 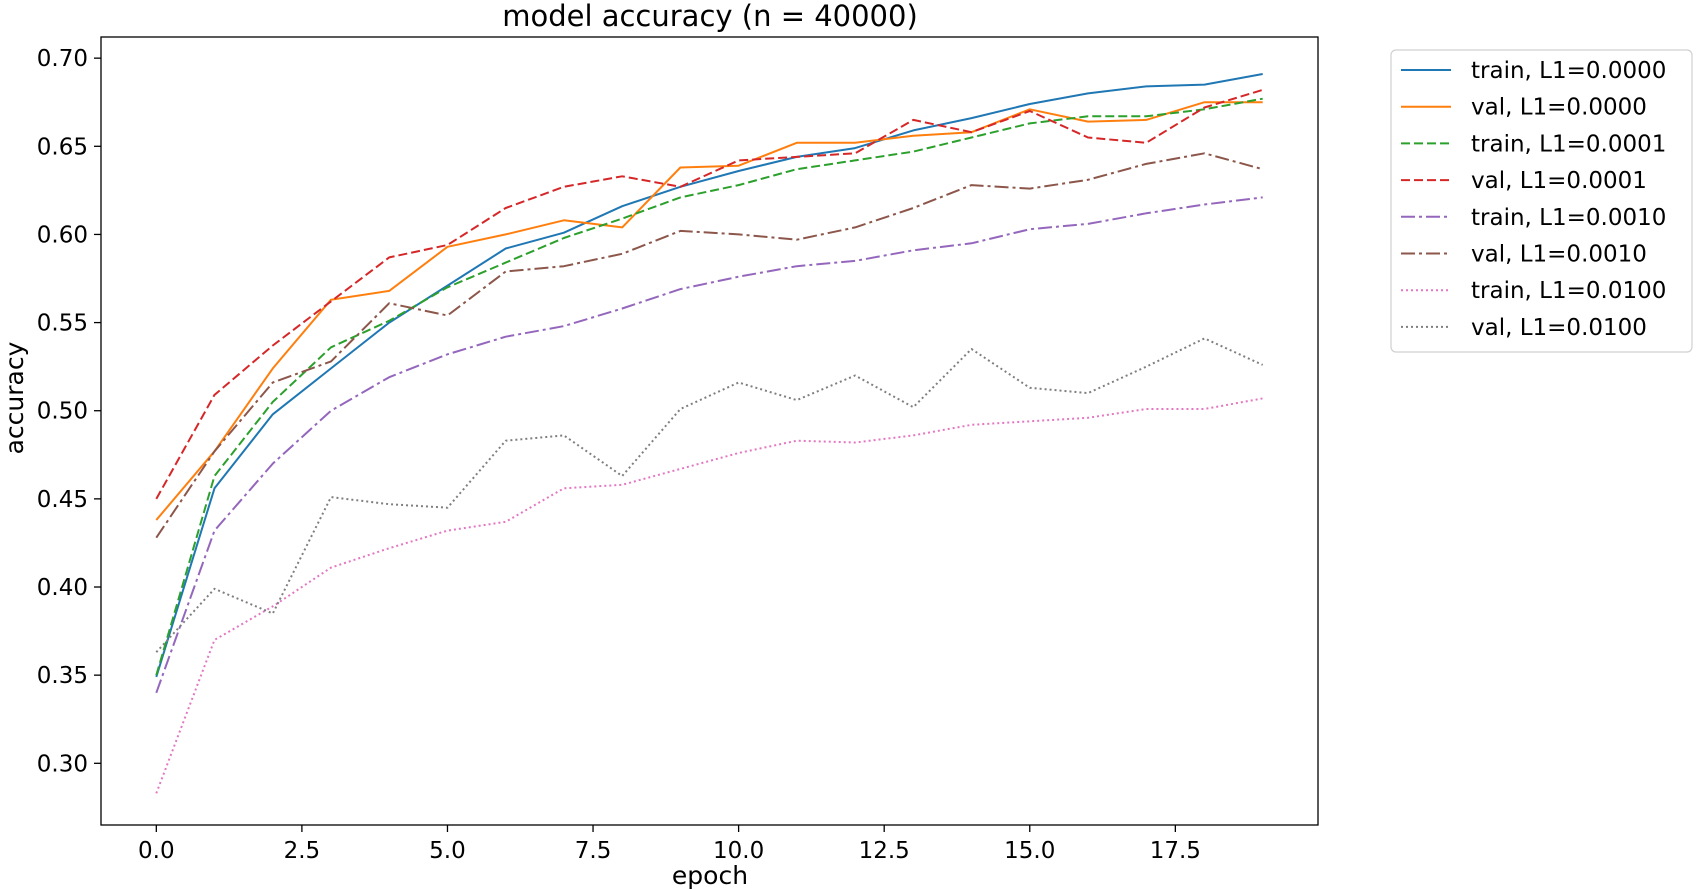 What do you see at coordinates (62, 59) in the screenshot?
I see `y-tick-label: 0.70` at bounding box center [62, 59].